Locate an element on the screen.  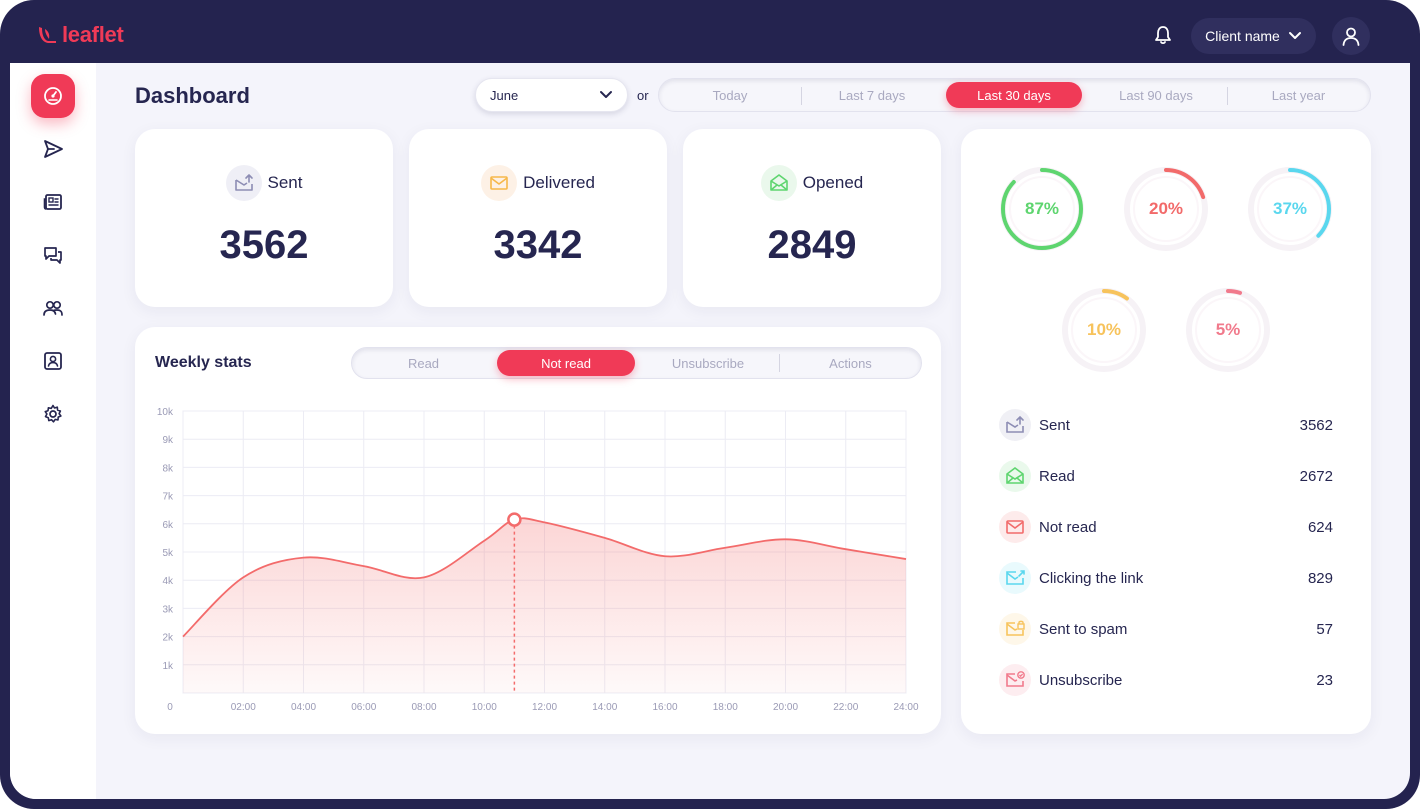
summary-label: Sent is located at coordinates (1054, 425).